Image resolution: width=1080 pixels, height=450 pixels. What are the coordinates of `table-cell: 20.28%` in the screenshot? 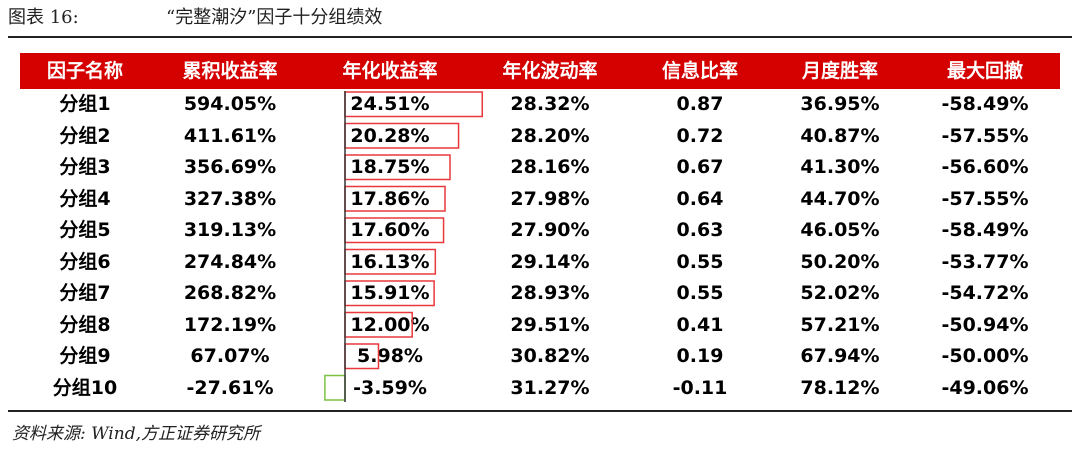 It's located at (390, 135).